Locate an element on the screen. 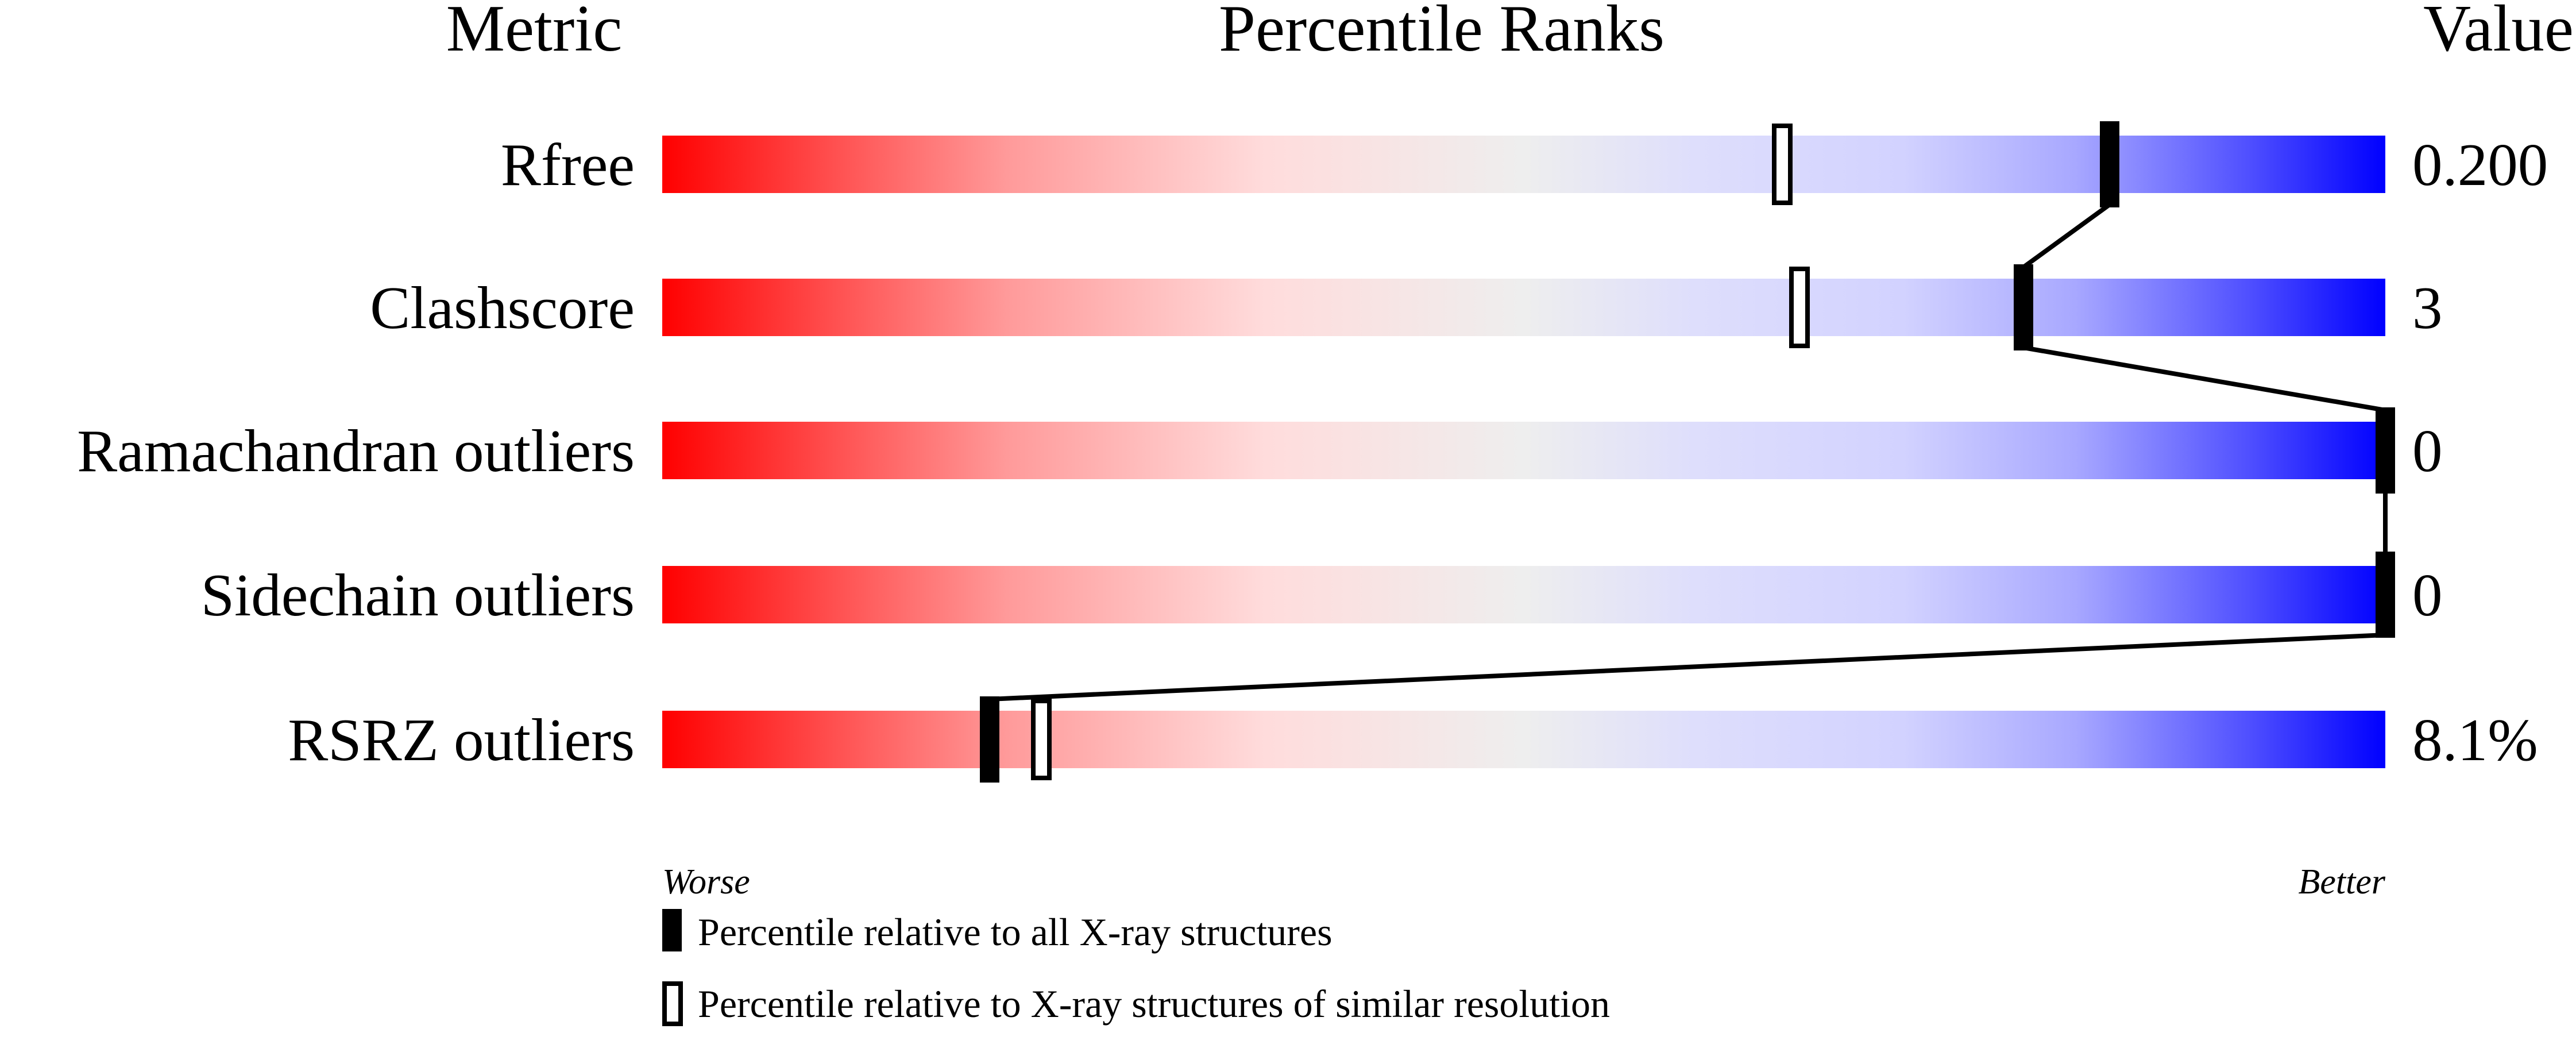 This screenshot has height=1048, width=2576. axis-label-better: Better is located at coordinates (2342, 881).